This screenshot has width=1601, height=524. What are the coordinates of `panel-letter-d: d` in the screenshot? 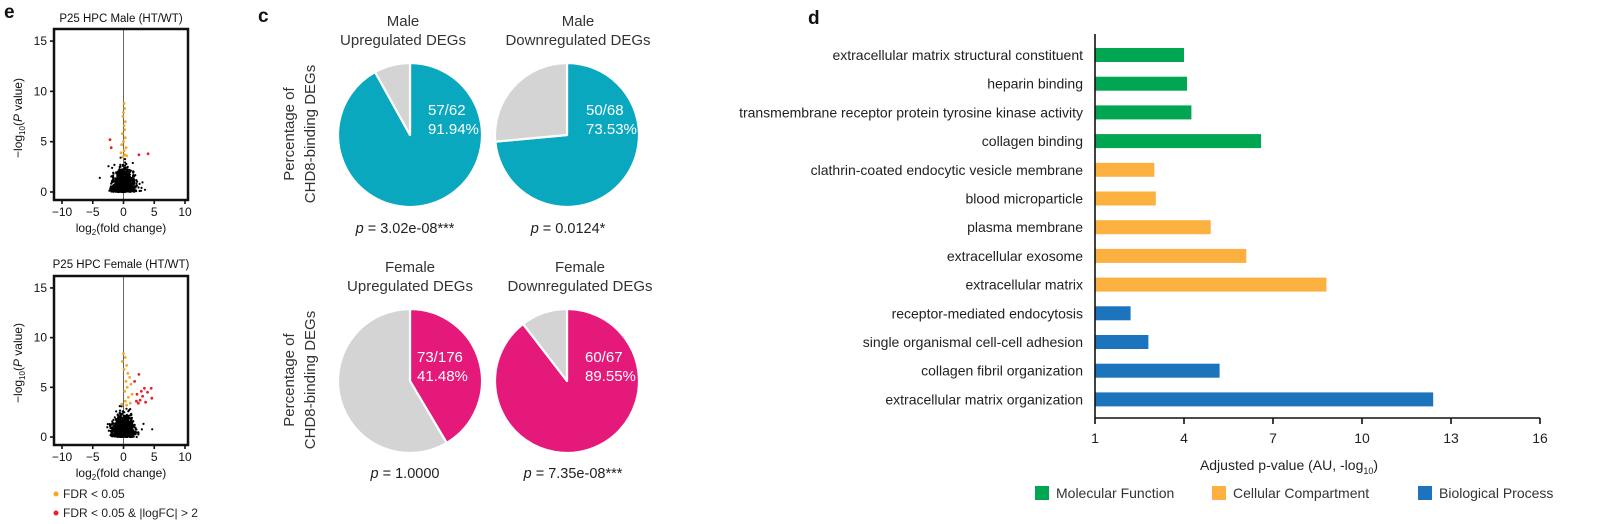 It's located at (814, 18).